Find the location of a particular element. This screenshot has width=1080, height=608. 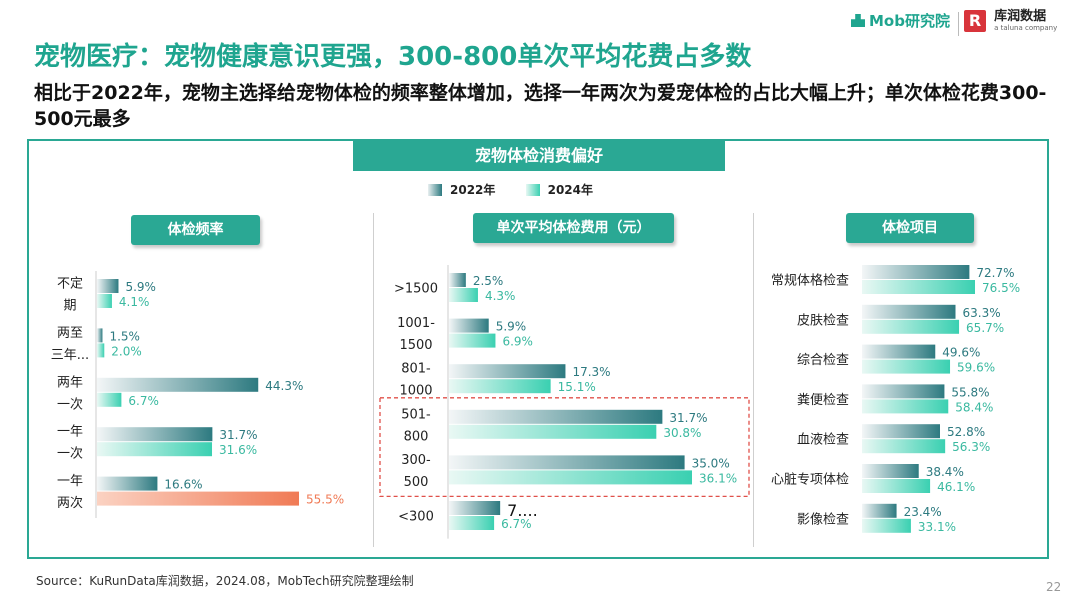

category-label: 1500 is located at coordinates (415, 345).